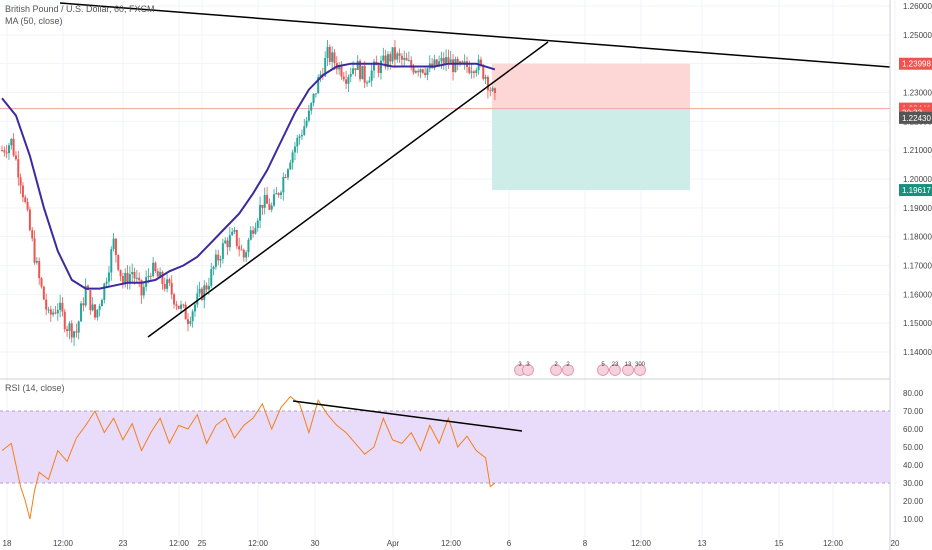 The height and width of the screenshot is (550, 932). I want to click on time-tick-label-5: 12:00, so click(258, 543).